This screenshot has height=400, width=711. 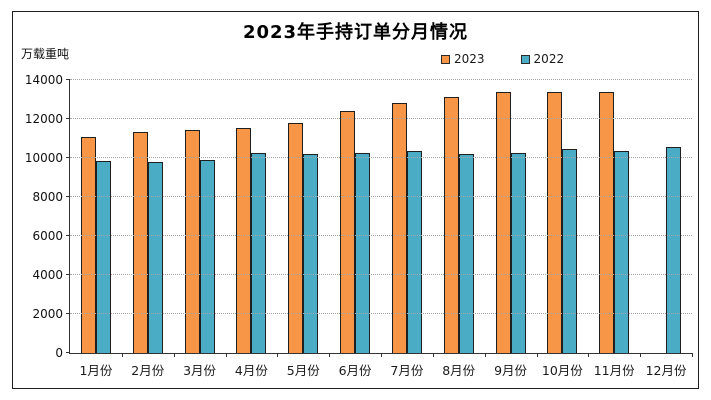 What do you see at coordinates (303, 370) in the screenshot?
I see `x-axis-label-5月份: 5月份` at bounding box center [303, 370].